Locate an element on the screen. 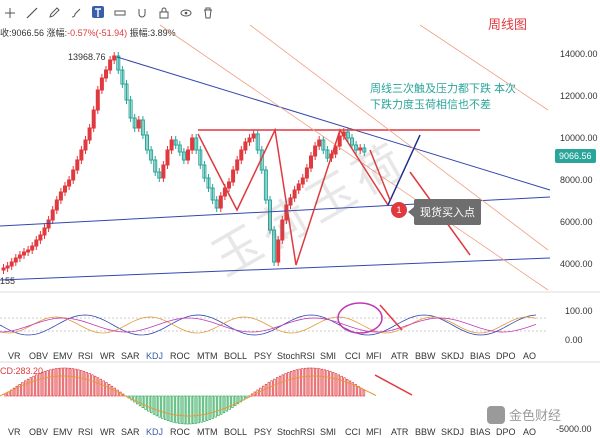 This screenshot has height=438, width=600. text-icon is located at coordinates (98, 12).